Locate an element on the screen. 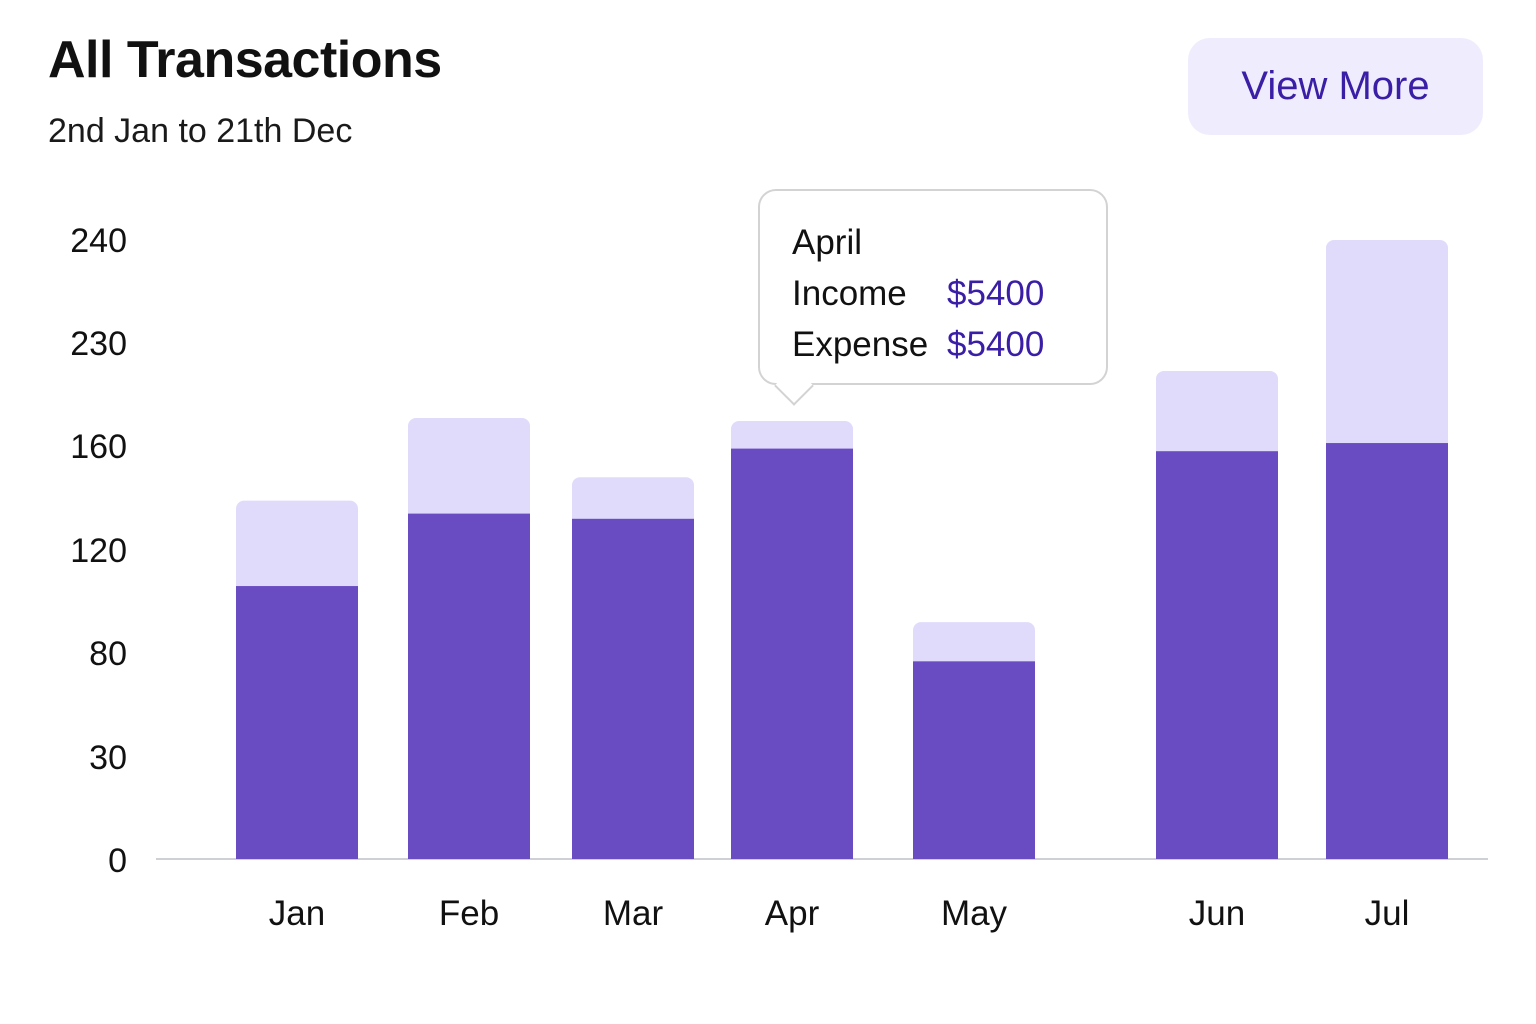  april-tooltip: April Income $5400 Expense $5400 is located at coordinates (933, 287).